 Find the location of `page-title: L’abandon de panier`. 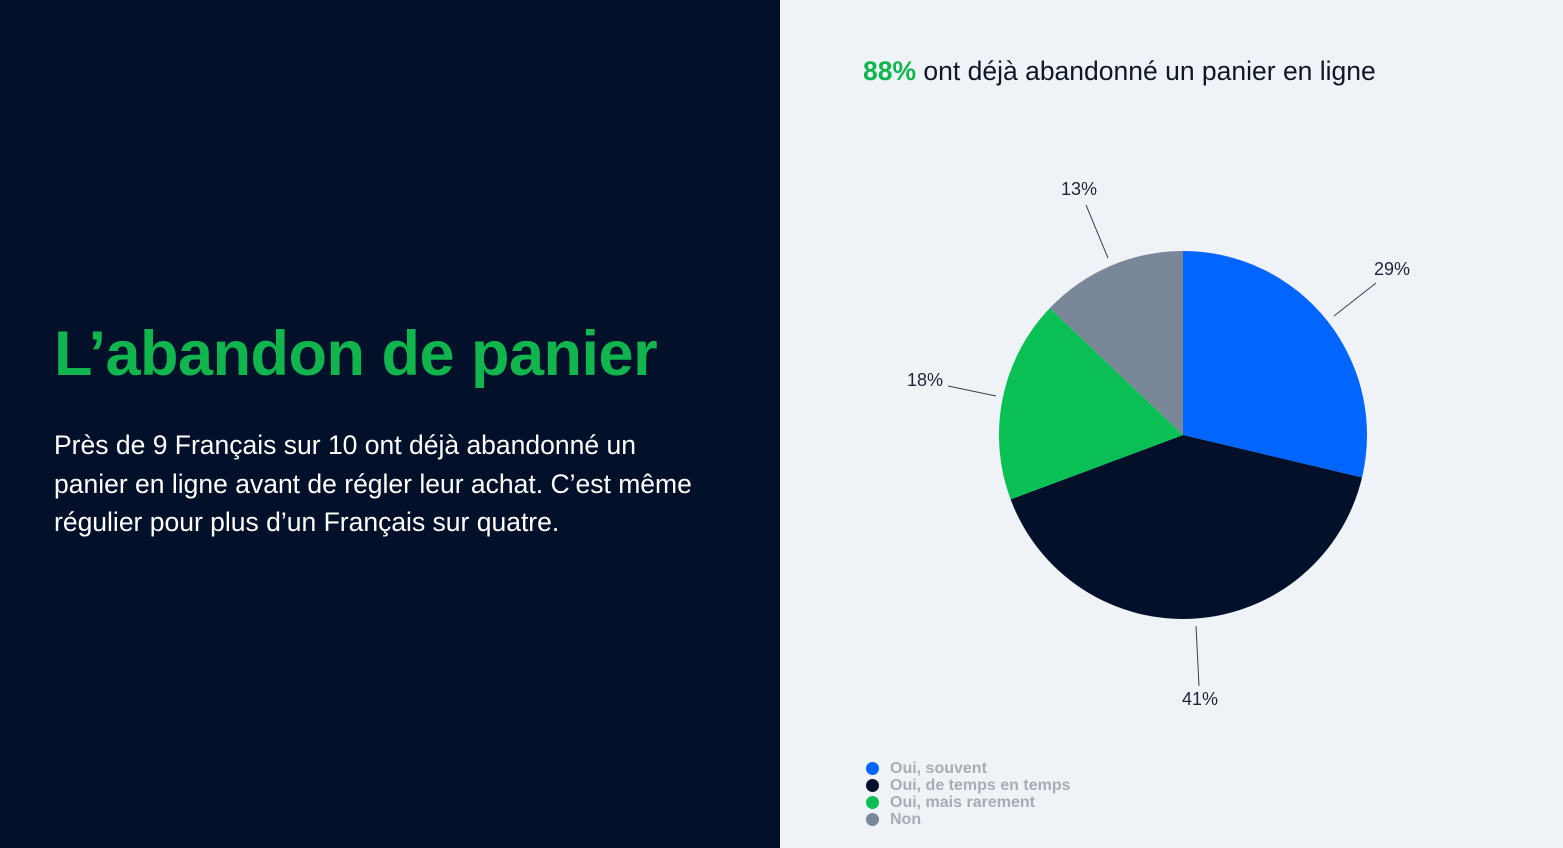

page-title: L’abandon de panier is located at coordinates (356, 354).